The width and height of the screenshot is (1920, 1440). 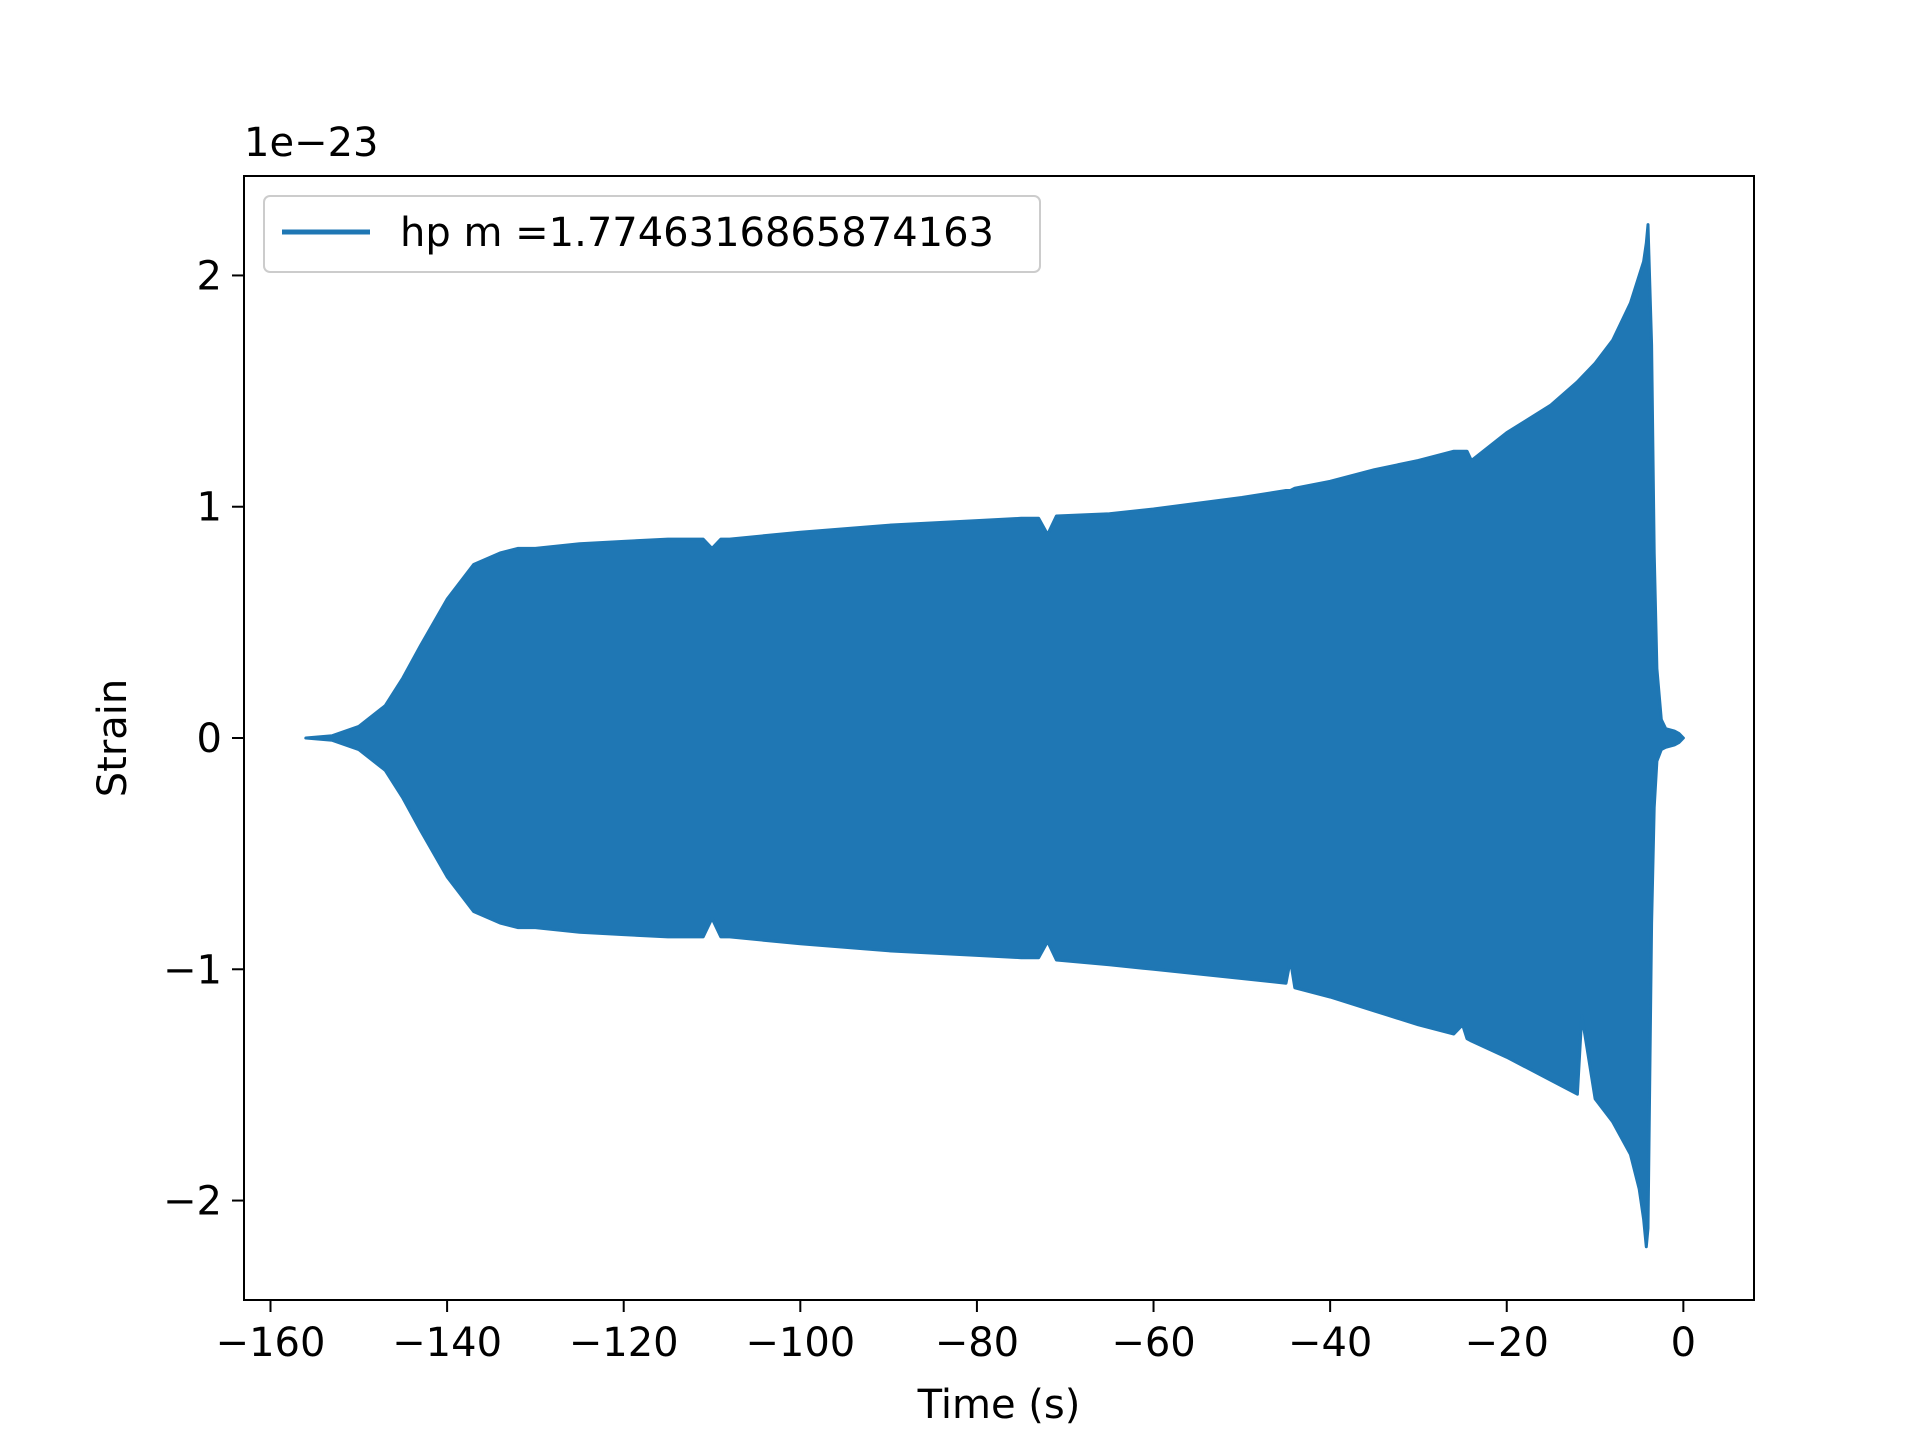 I want to click on y-tick-label: 0, so click(x=209, y=739).